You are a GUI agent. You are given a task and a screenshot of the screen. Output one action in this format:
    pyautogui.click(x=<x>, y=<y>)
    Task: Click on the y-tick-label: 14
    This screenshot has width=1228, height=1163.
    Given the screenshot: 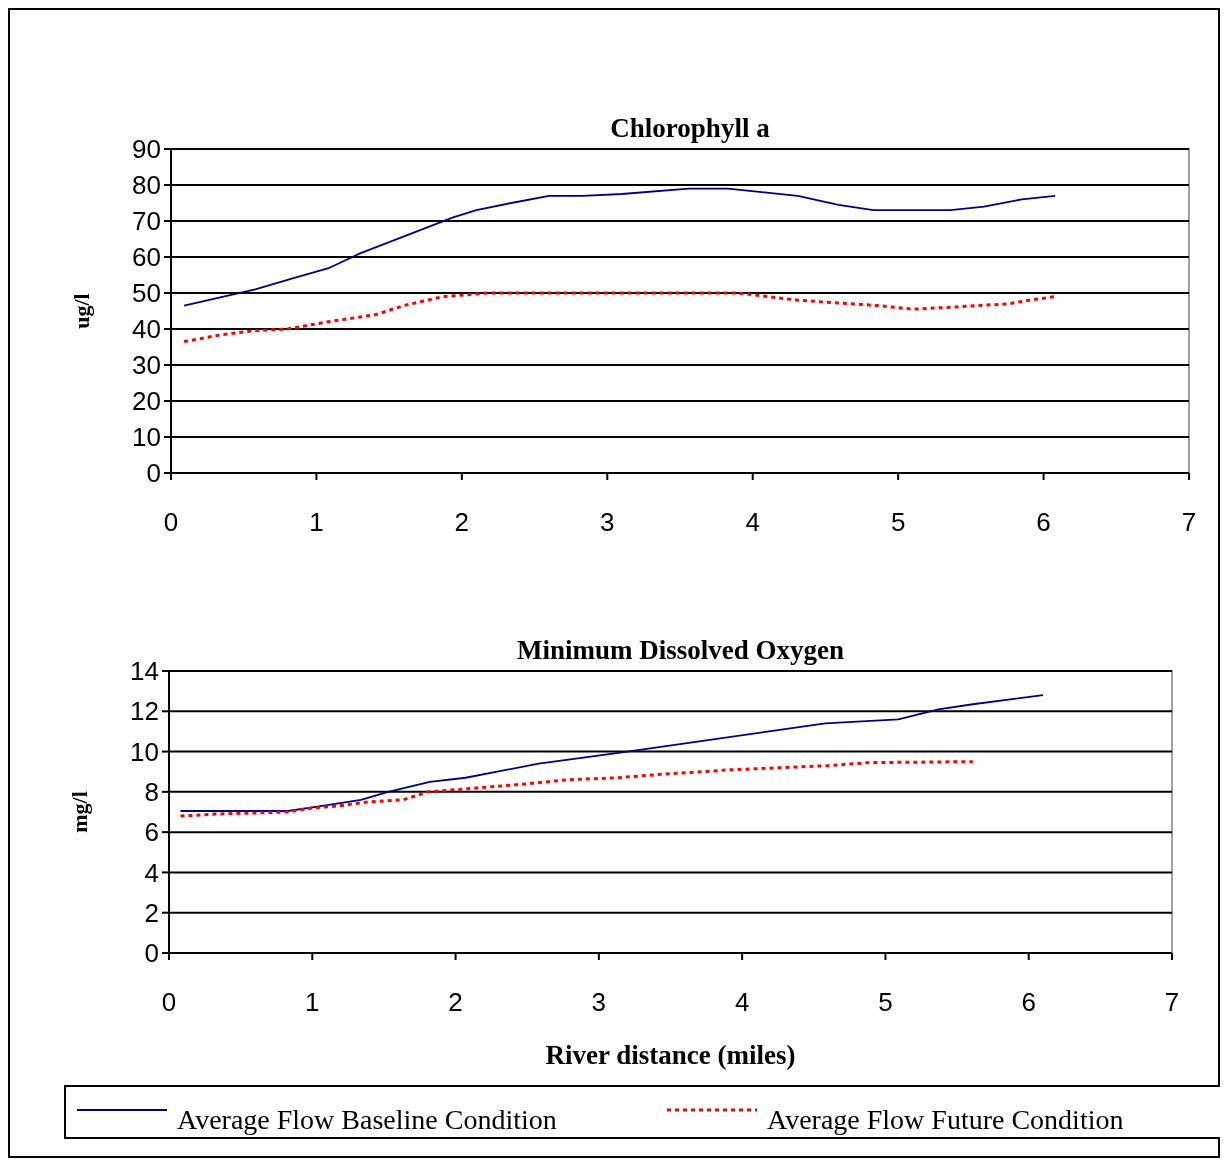 What is the action you would take?
    pyautogui.click(x=144, y=671)
    